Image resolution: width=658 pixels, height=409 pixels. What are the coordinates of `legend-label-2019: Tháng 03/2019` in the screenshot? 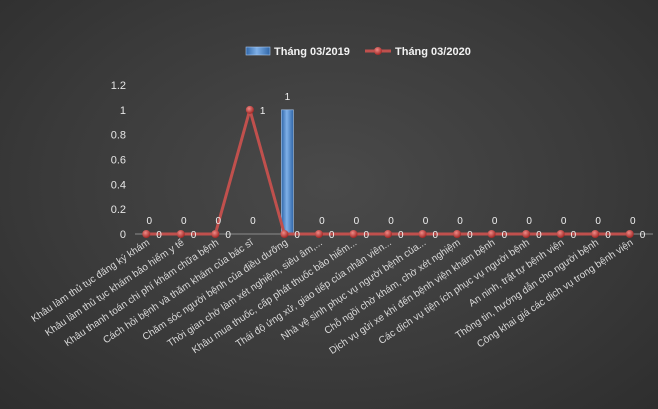 It's located at (312, 52).